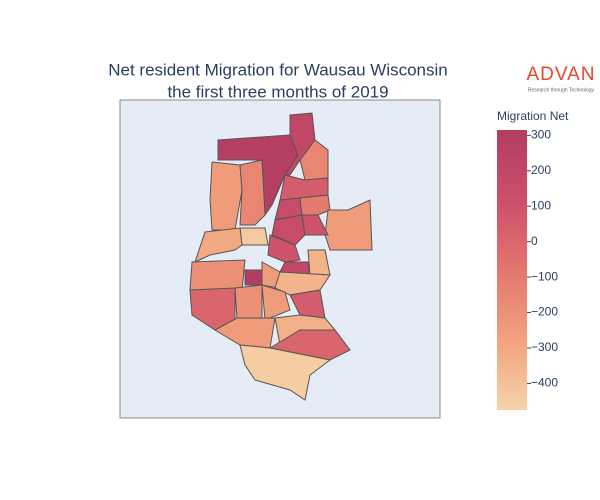 This screenshot has height=500, width=600. What do you see at coordinates (541, 134) in the screenshot?
I see `colorbar-tick-label: 300` at bounding box center [541, 134].